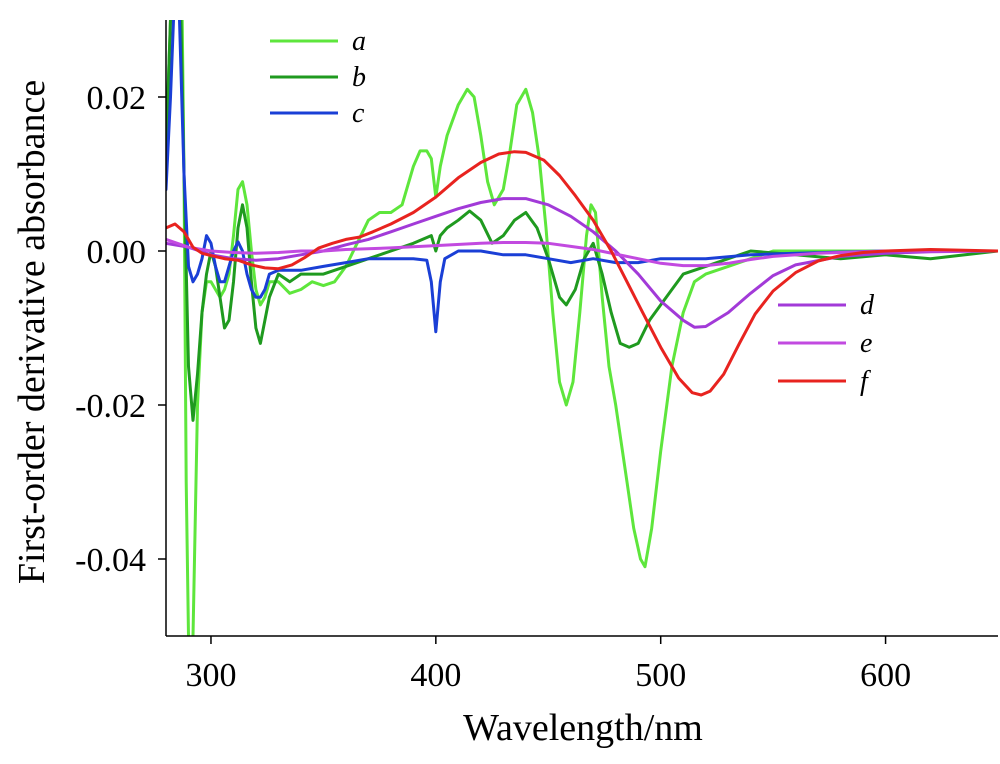 Image resolution: width=1000 pixels, height=764 pixels. What do you see at coordinates (359, 41) in the screenshot?
I see `legend-label-a: a` at bounding box center [359, 41].